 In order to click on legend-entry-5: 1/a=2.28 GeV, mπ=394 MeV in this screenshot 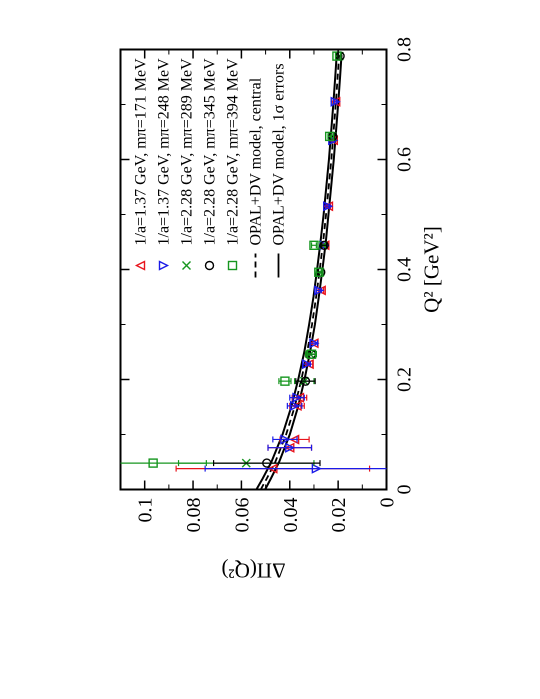, I will do `click(233, 164)`.